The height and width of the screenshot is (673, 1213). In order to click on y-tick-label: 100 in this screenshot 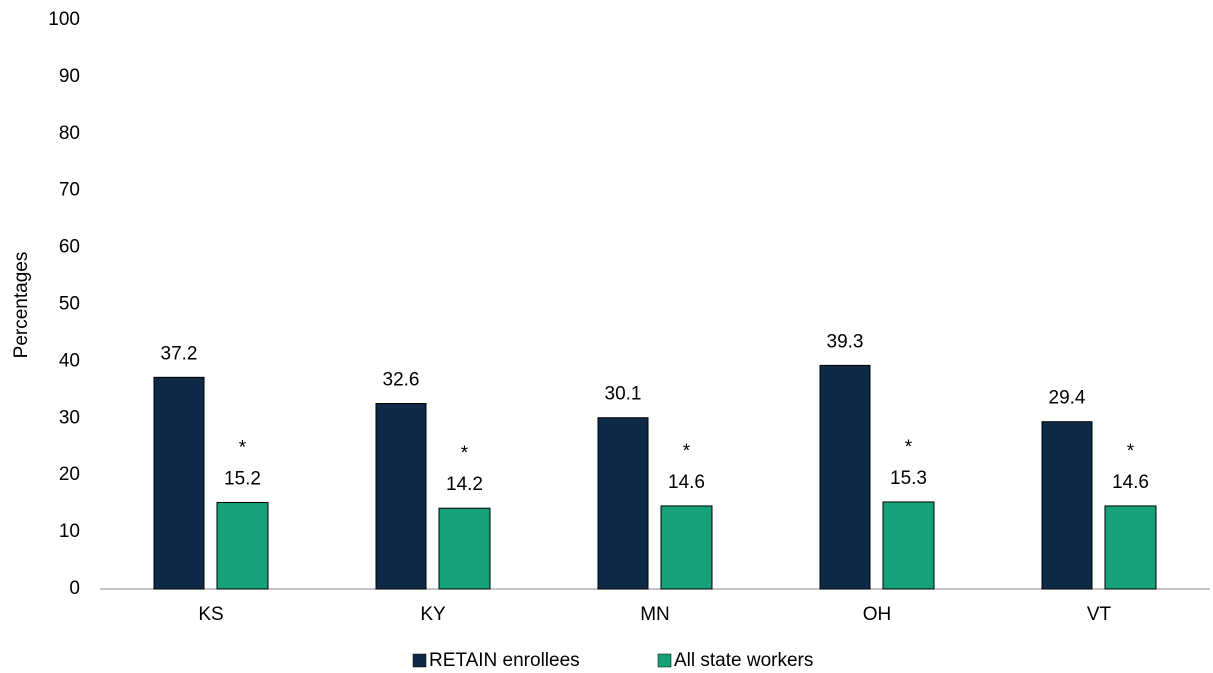, I will do `click(64, 19)`.